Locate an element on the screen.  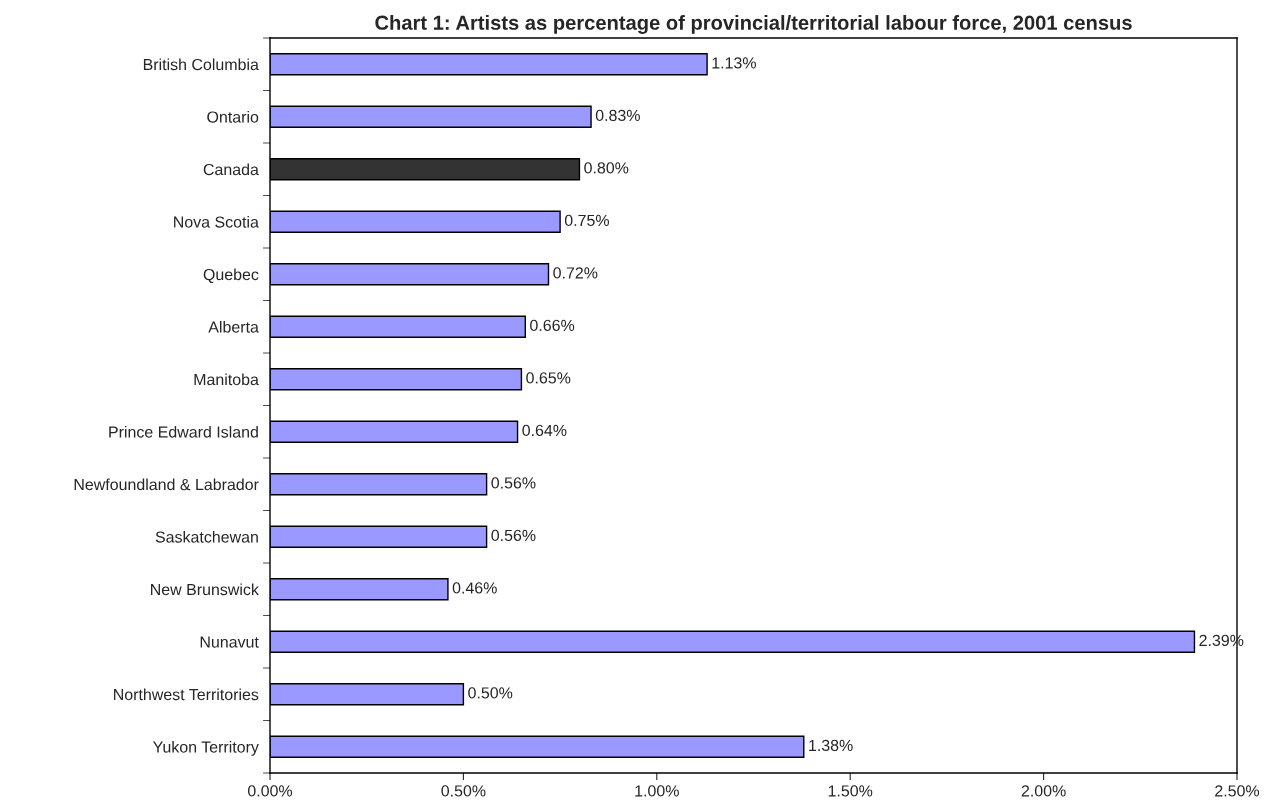
y-tick-label: British Columbia is located at coordinates (201, 64).